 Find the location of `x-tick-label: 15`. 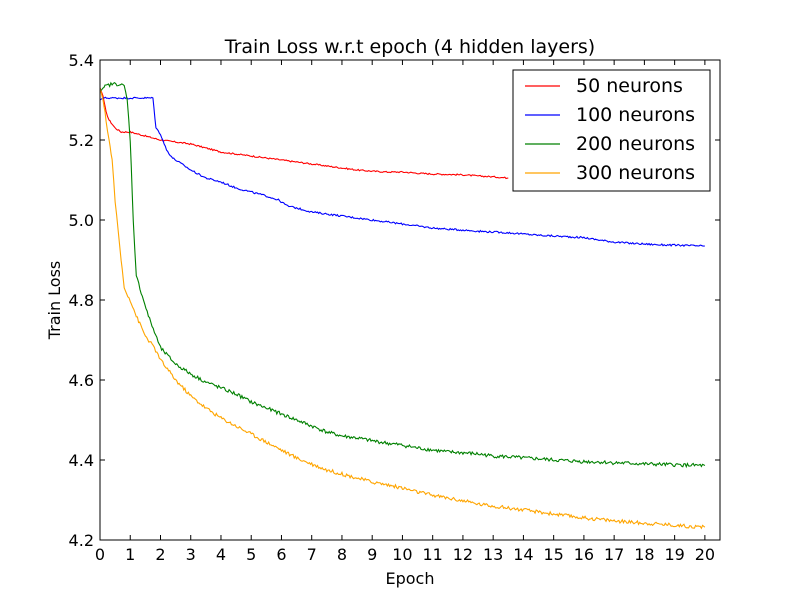

x-tick-label: 15 is located at coordinates (553, 554).